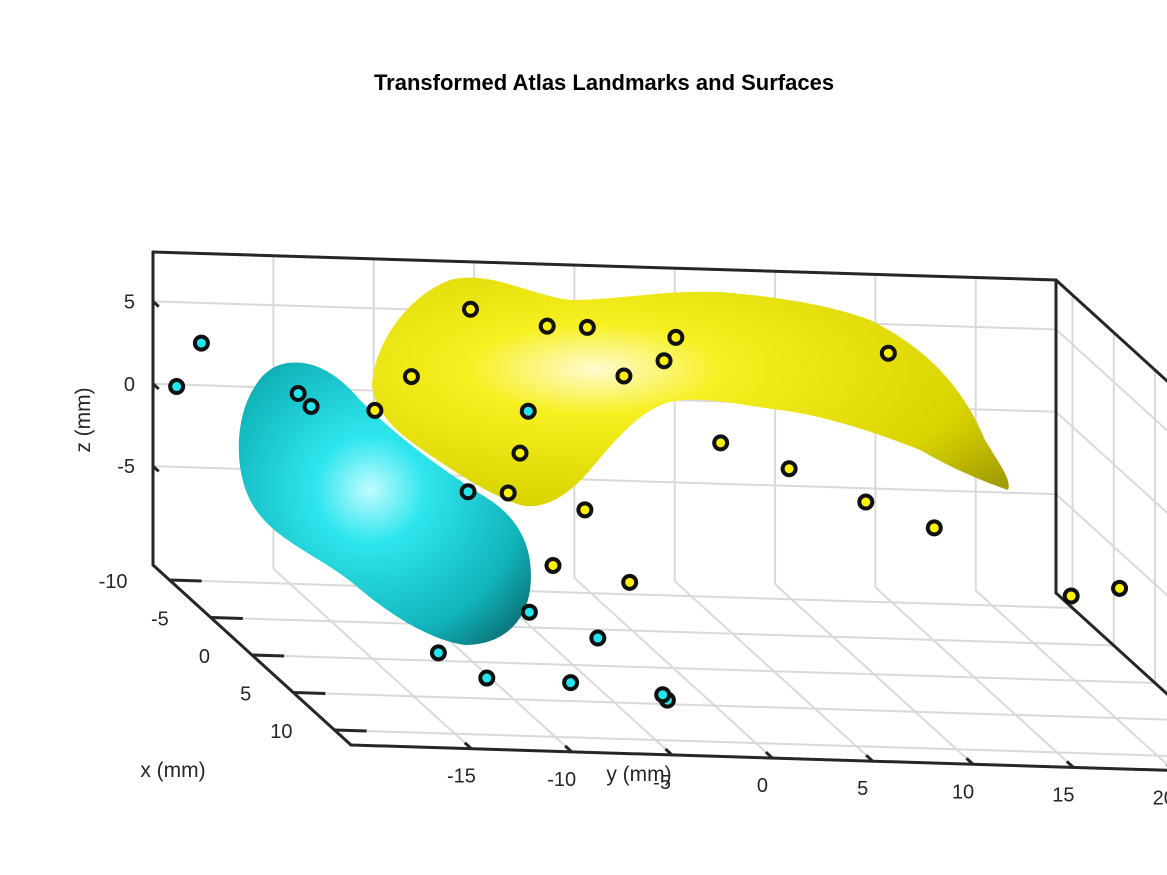 Image resolution: width=1167 pixels, height=875 pixels. I want to click on x-tick-label: 0, so click(204, 657).